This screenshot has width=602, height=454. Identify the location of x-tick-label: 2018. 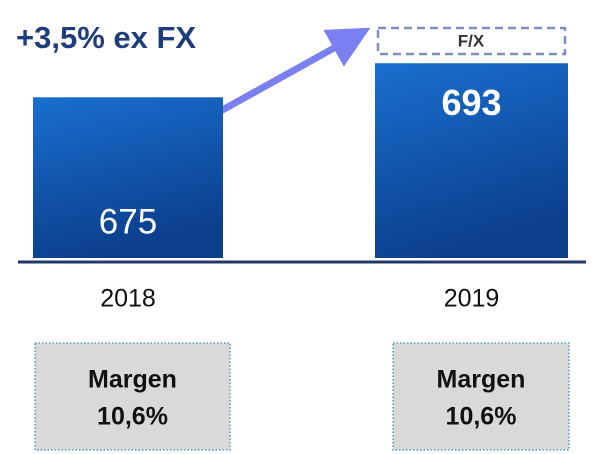
(128, 299).